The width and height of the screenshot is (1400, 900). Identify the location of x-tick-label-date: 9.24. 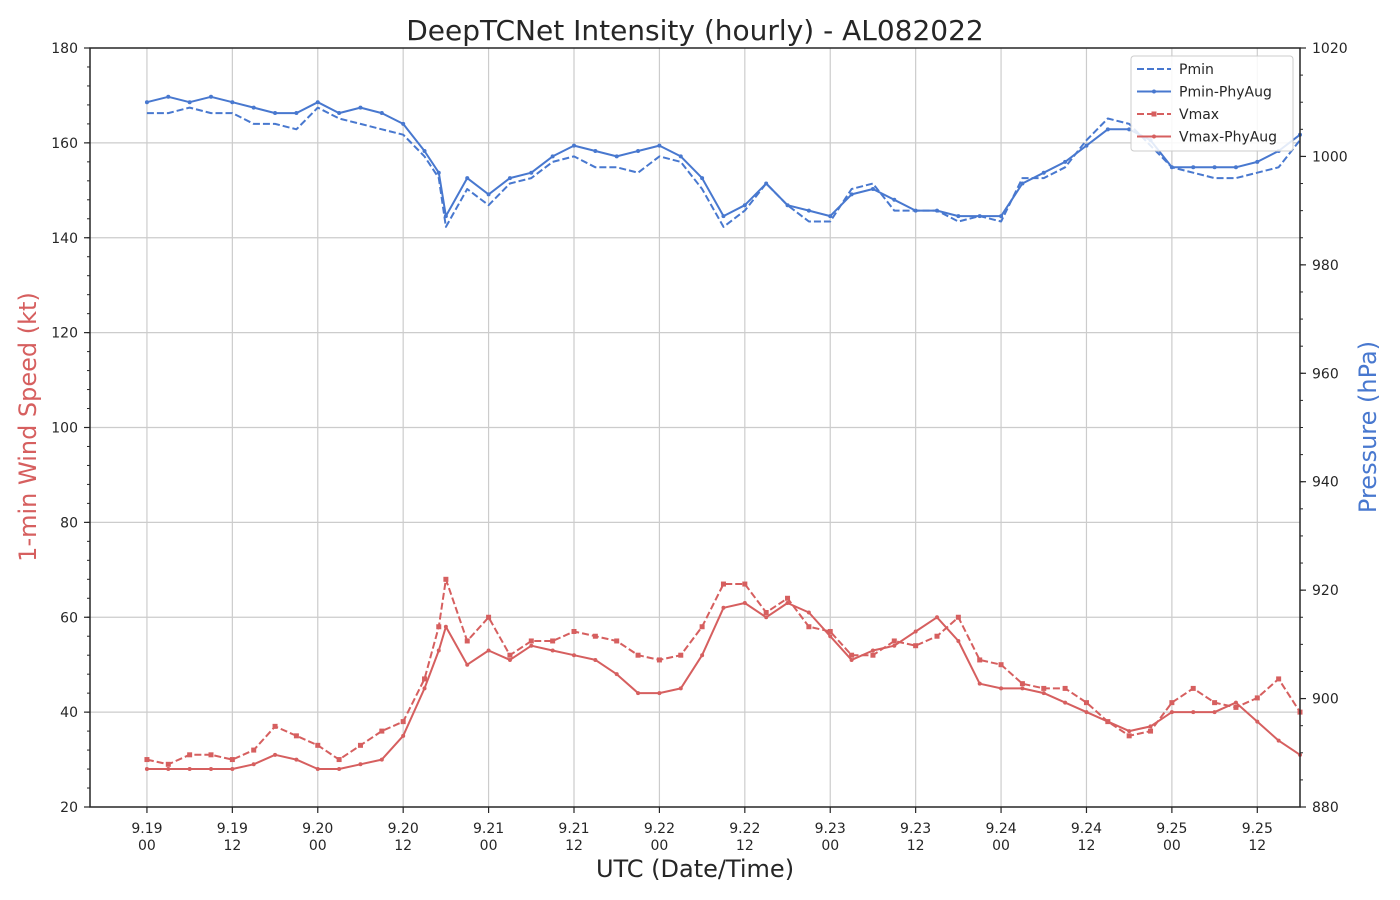
(1086, 829).